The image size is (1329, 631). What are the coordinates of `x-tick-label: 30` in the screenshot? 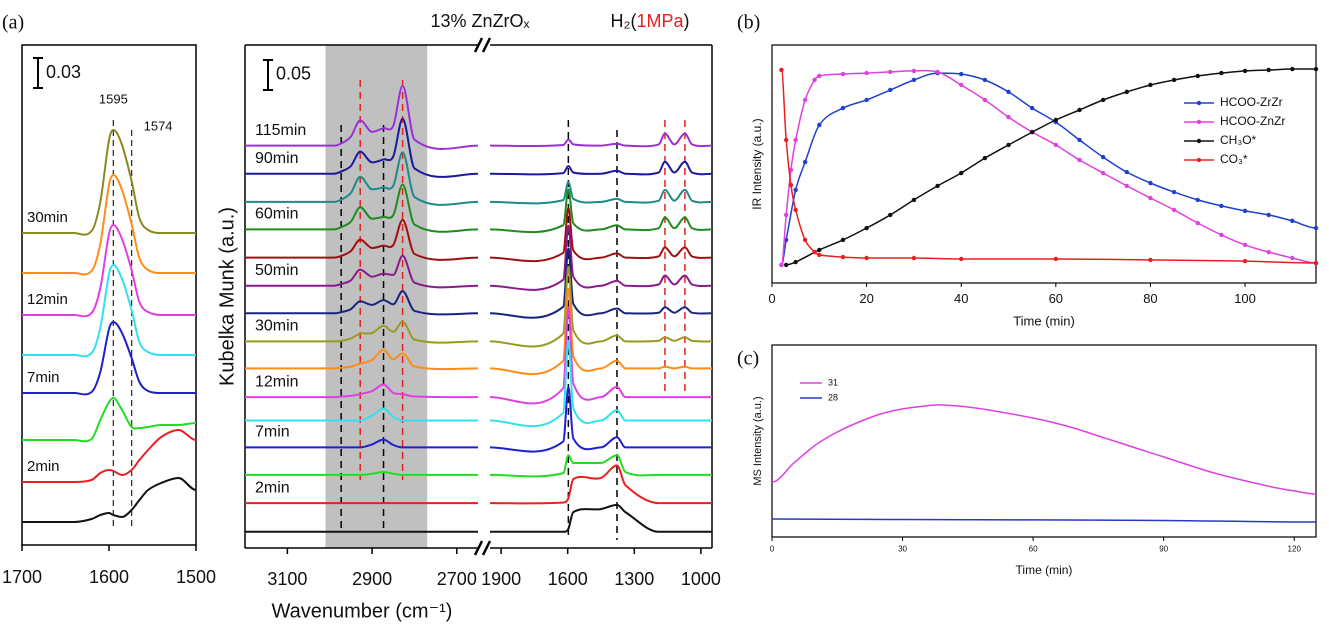 It's located at (902, 549).